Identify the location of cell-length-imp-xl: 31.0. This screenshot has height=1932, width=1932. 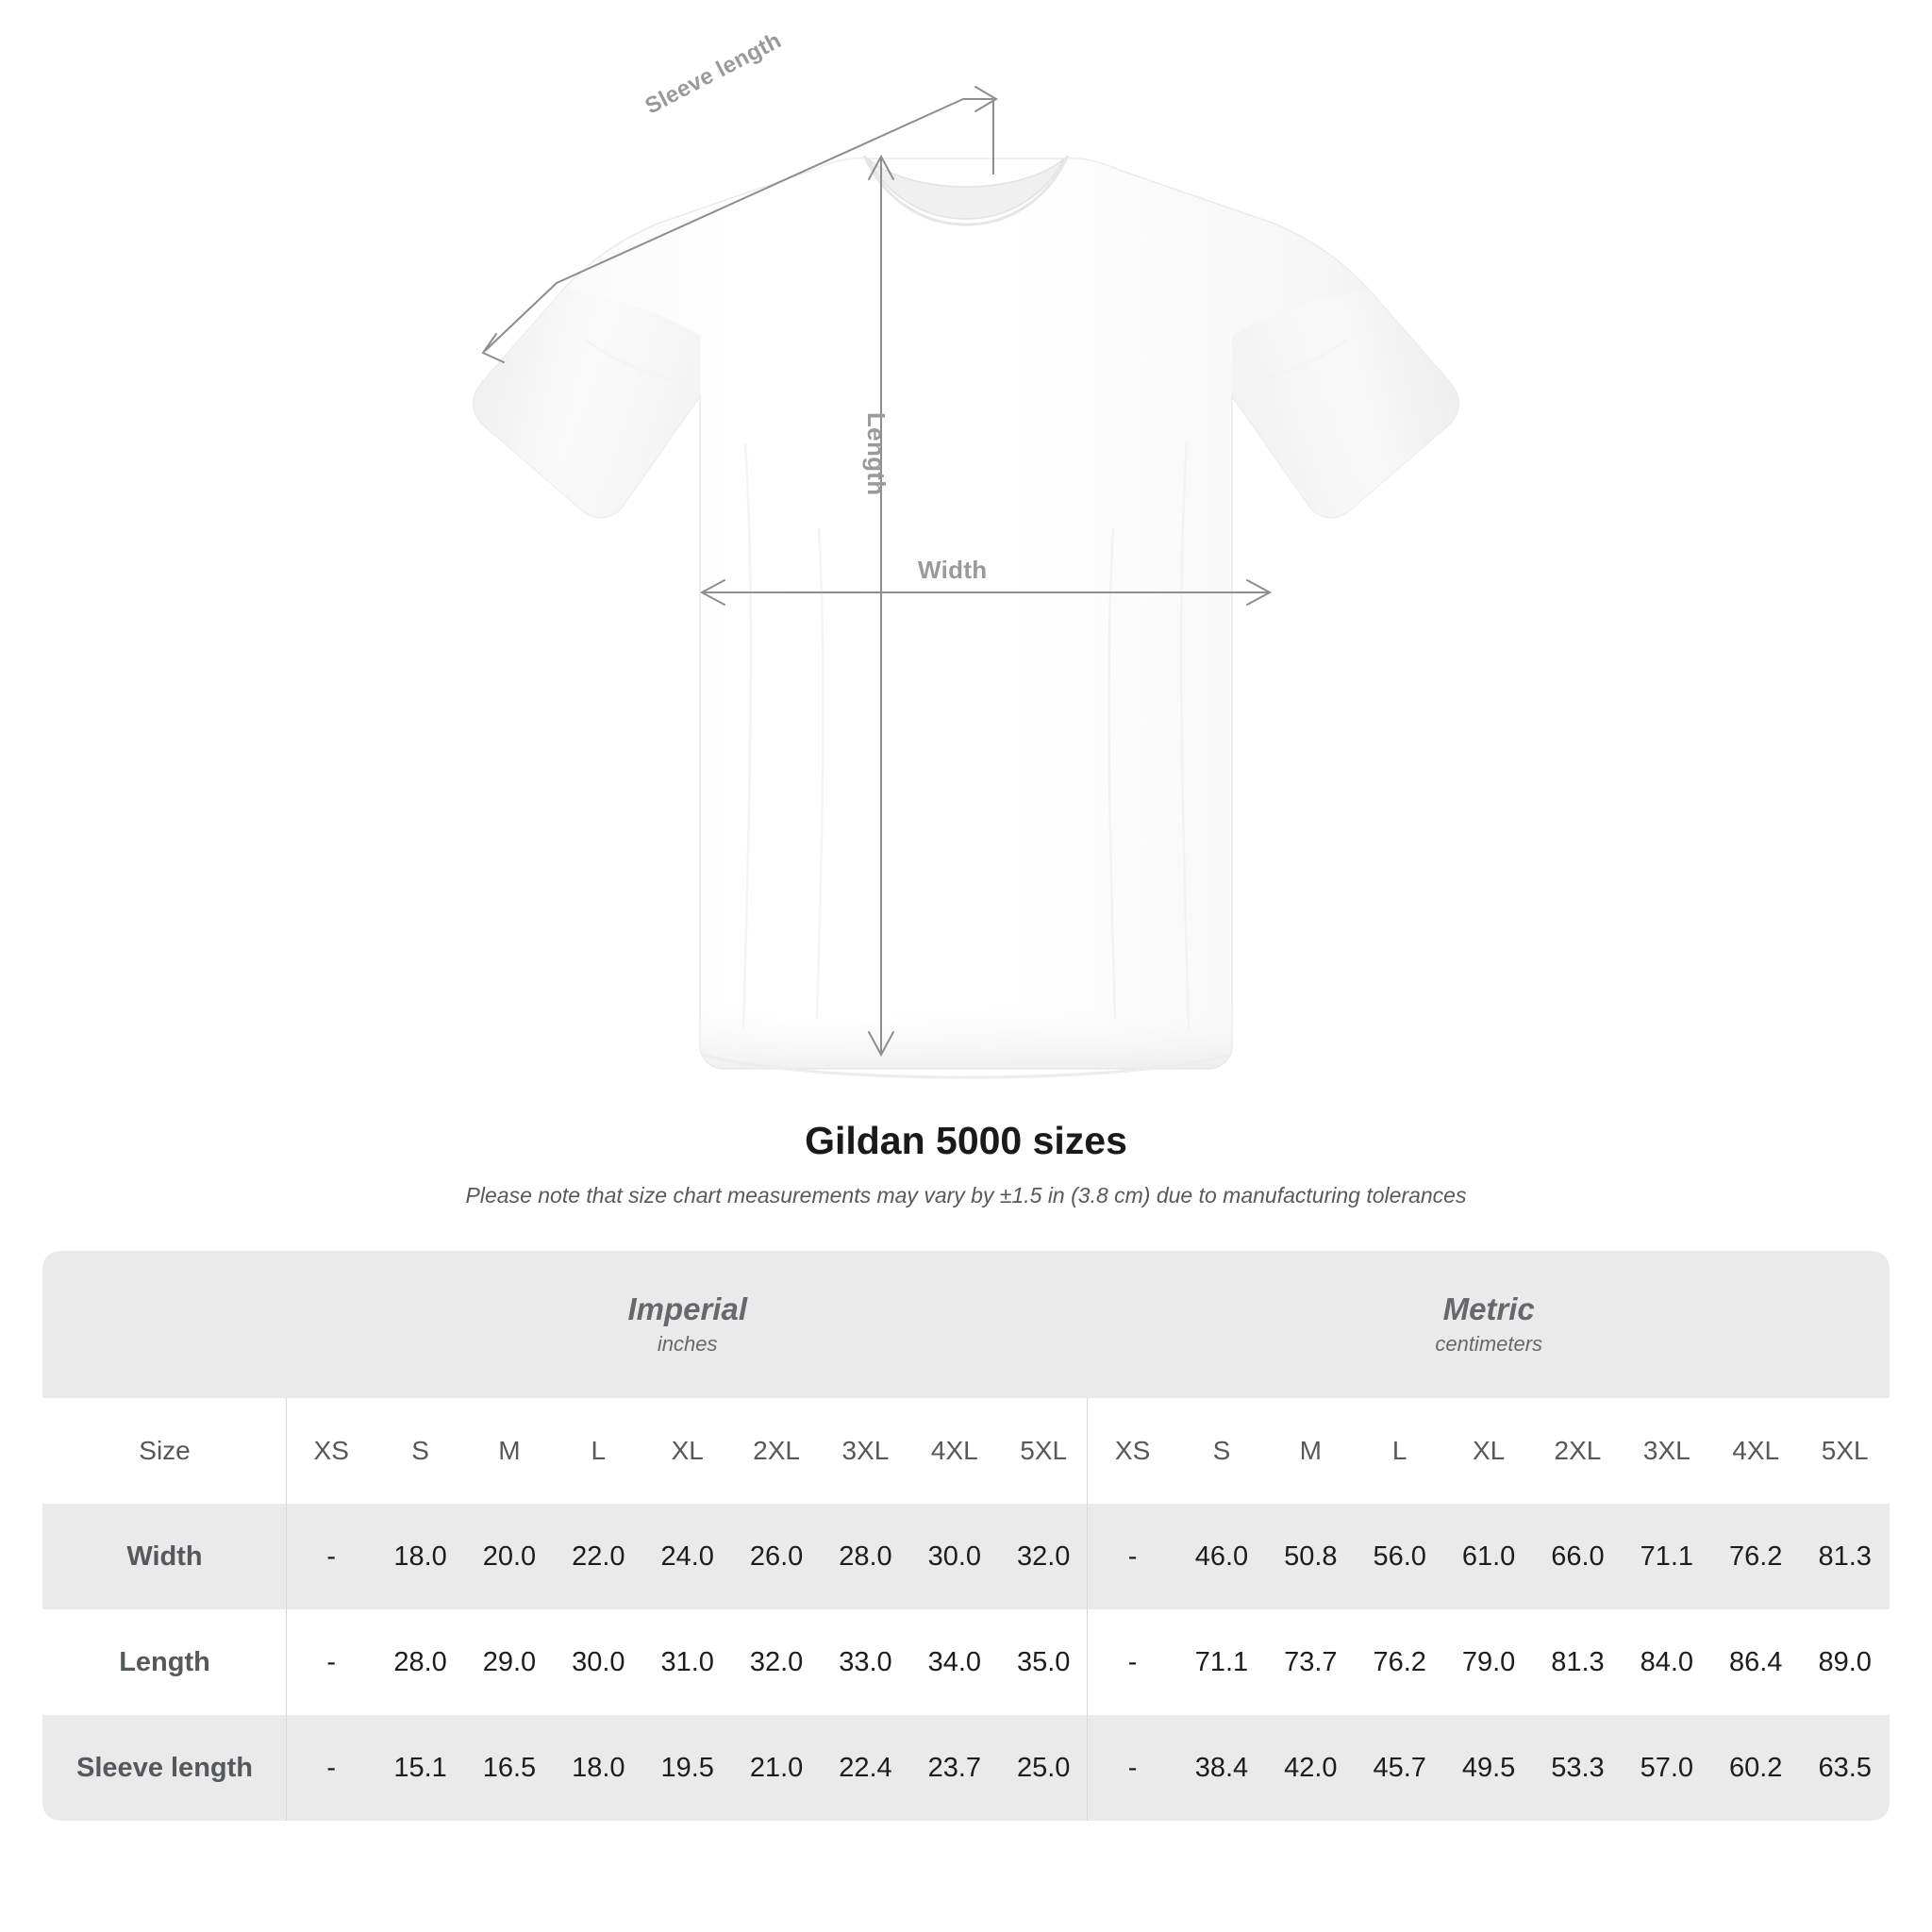
(687, 1662).